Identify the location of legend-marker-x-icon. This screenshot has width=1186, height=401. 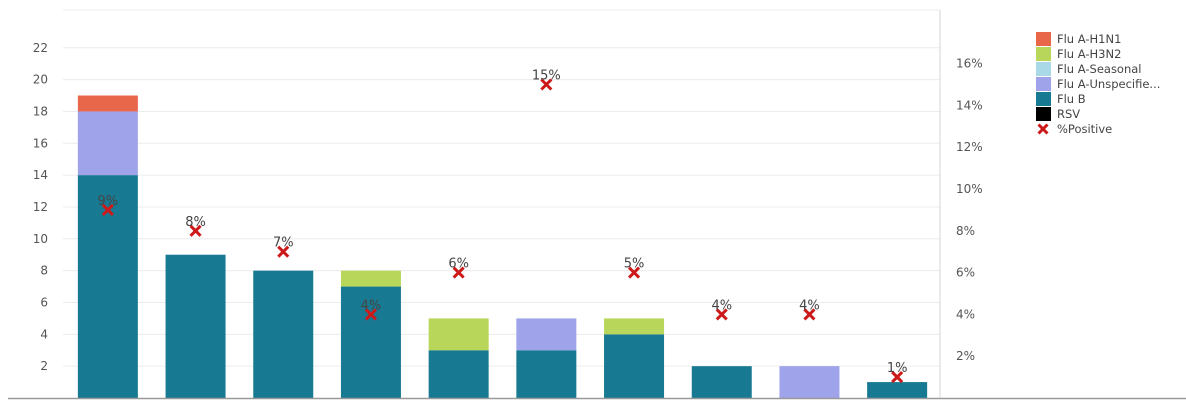
(1043, 129).